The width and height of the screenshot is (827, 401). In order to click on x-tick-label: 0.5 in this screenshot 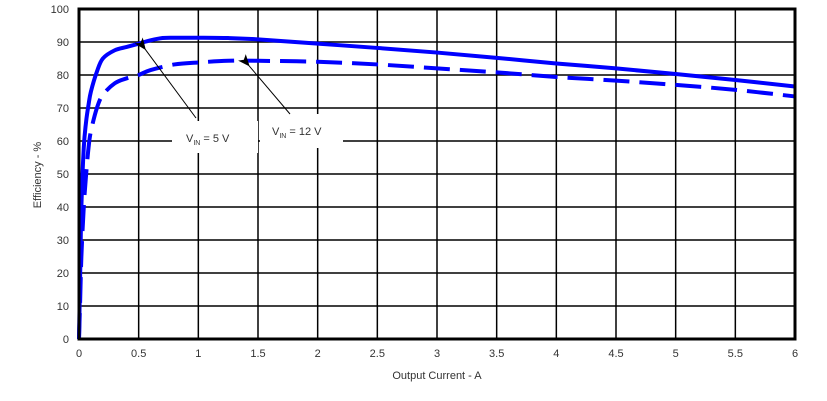, I will do `click(138, 354)`.